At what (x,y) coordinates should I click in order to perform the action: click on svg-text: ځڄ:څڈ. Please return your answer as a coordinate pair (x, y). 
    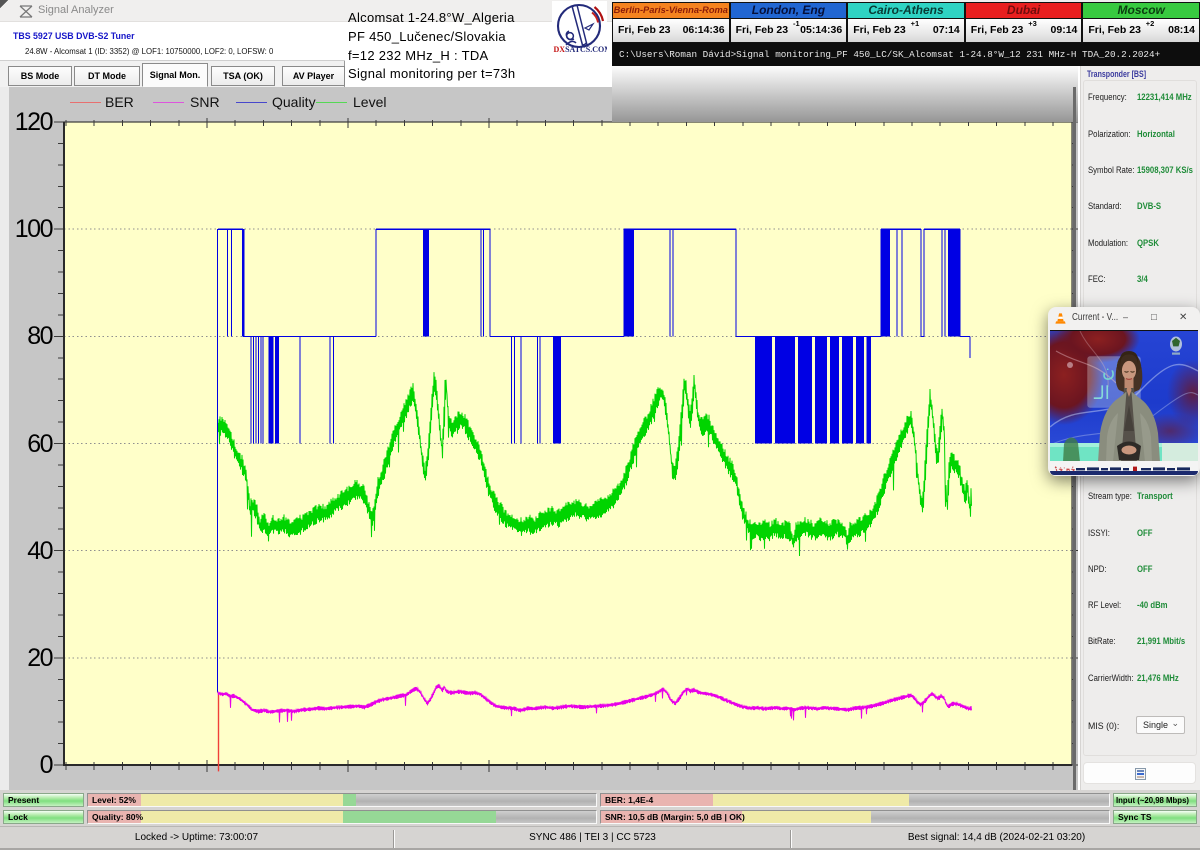
    Looking at the image, I should click on (1065, 468).